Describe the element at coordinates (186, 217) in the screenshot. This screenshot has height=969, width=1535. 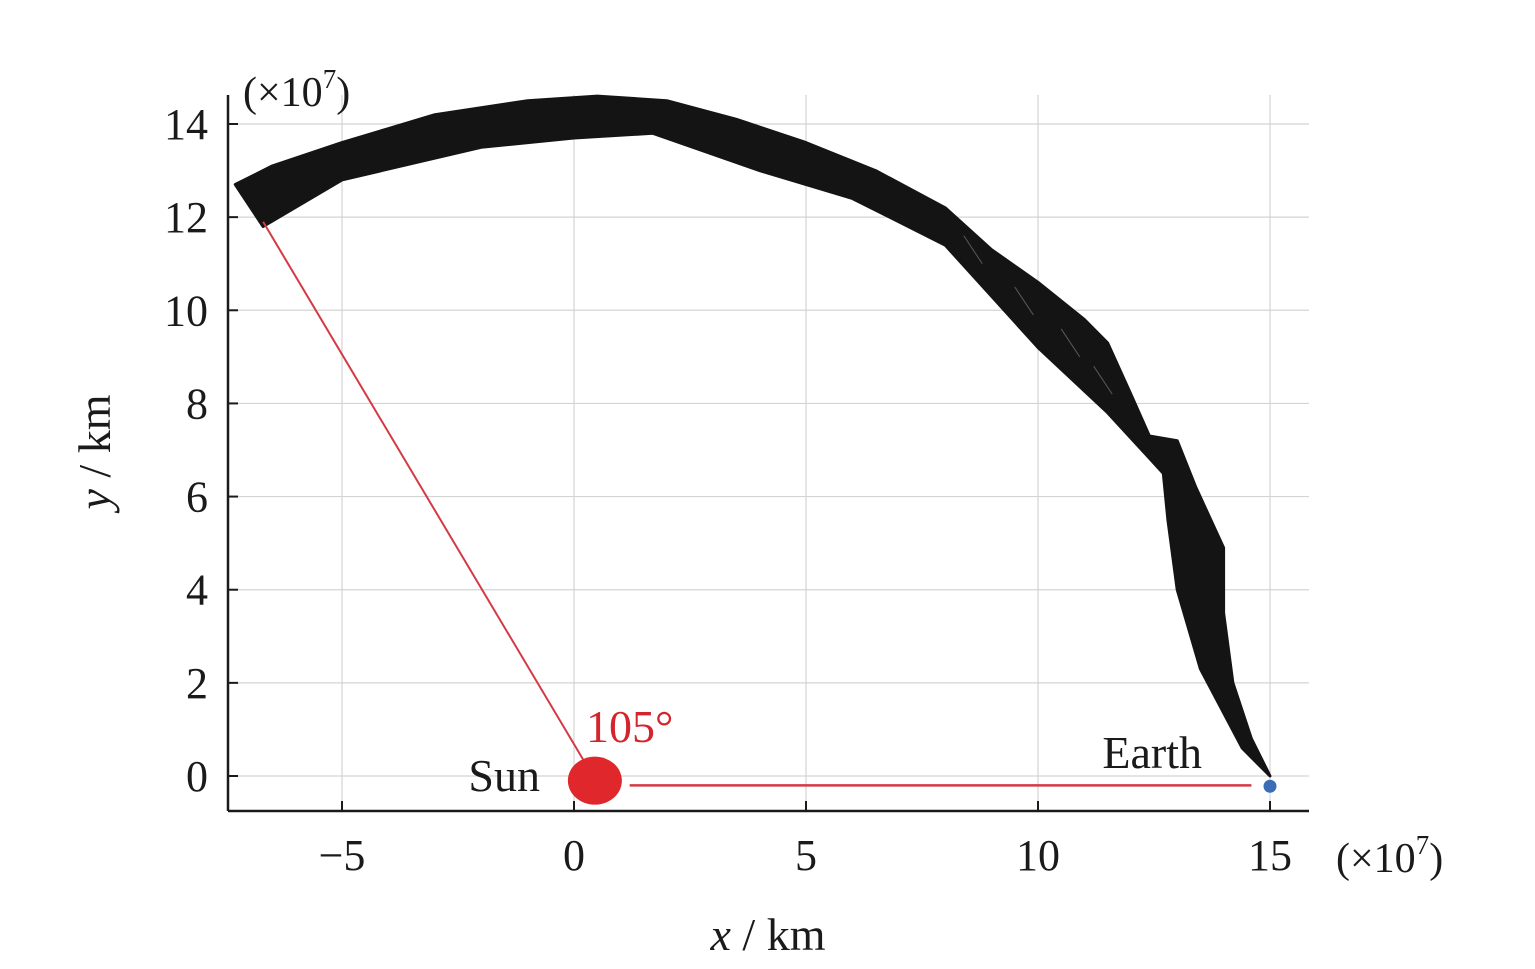
I see `y-tick-label: 12` at that location.